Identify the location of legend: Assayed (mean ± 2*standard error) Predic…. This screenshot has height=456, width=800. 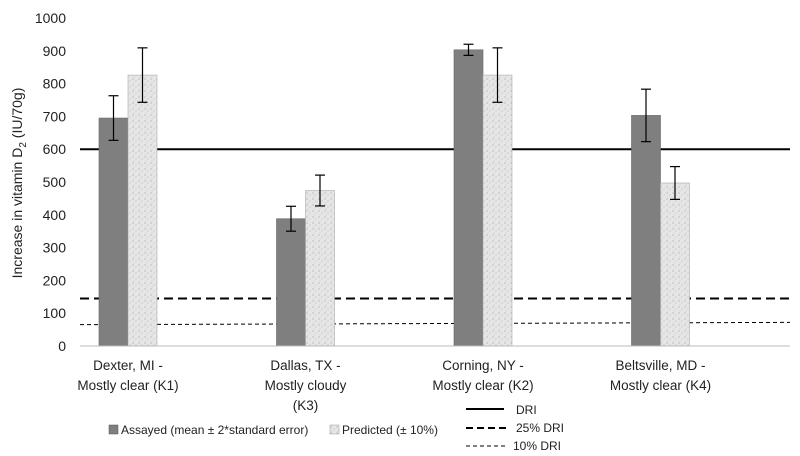
(336, 428).